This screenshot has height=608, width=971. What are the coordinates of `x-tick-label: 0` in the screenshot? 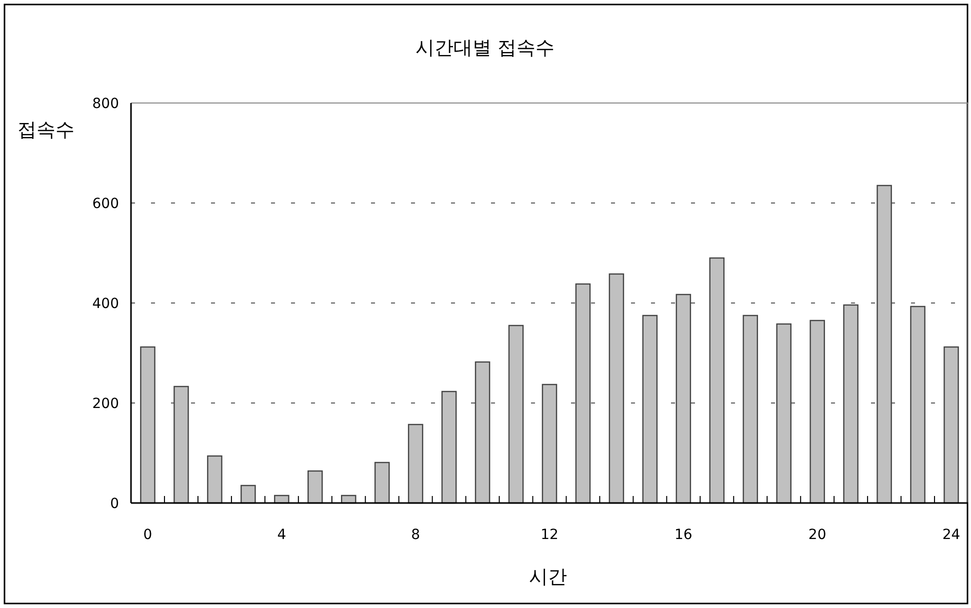 It's located at (147, 535).